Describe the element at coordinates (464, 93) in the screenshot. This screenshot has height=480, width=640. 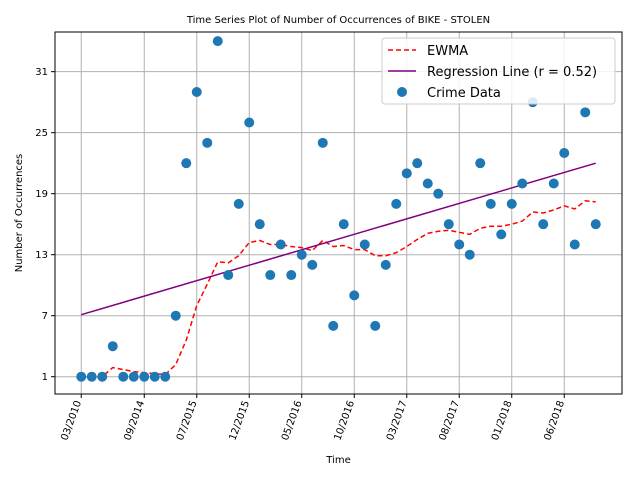
I see `legend-points-label: Crime Data` at that location.